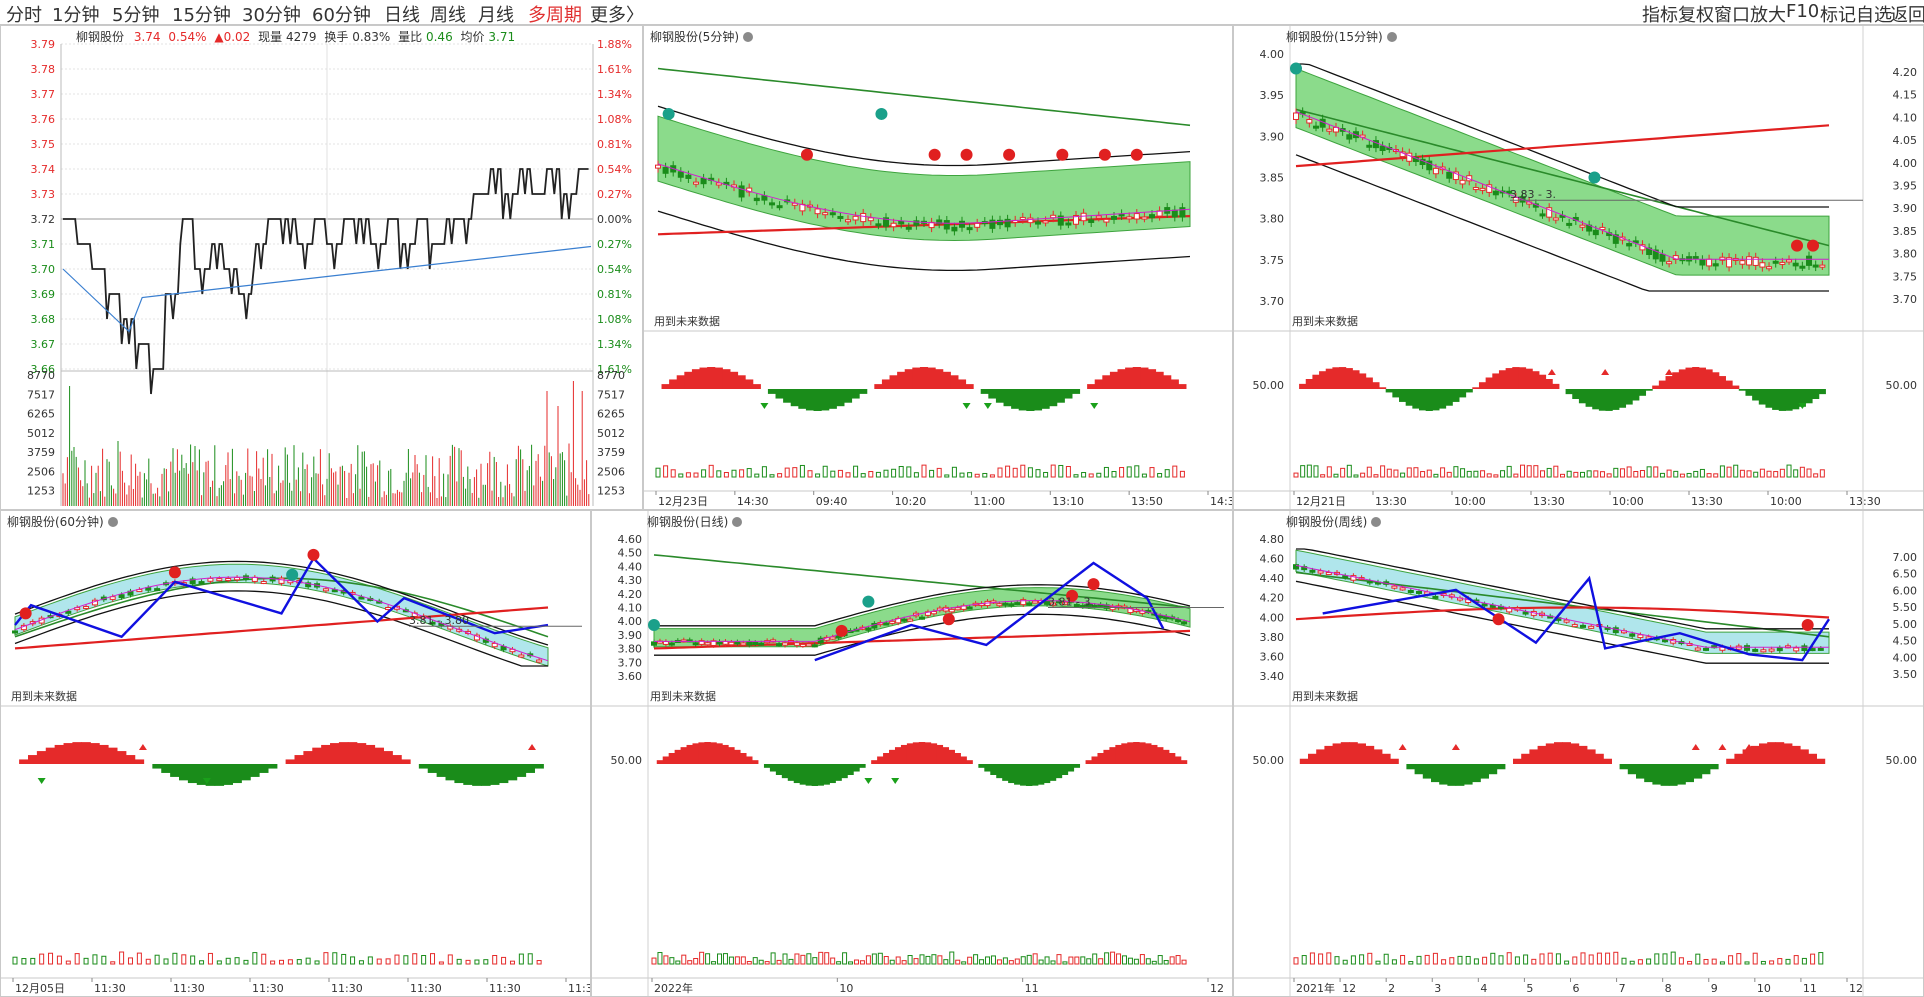 The height and width of the screenshot is (997, 1924). What do you see at coordinates (673, 988) in the screenshot?
I see `x-tick-label: 2022年` at bounding box center [673, 988].